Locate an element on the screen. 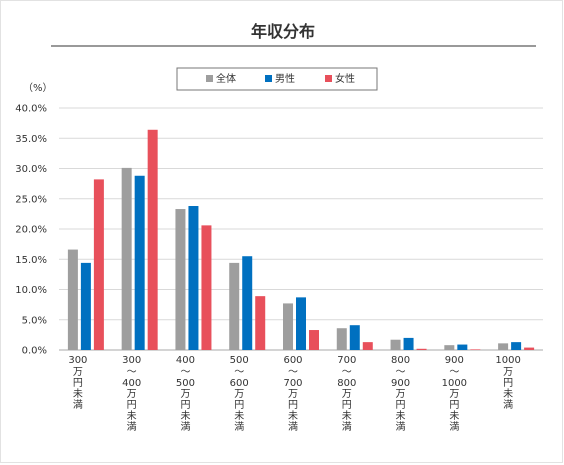 This screenshot has height=465, width=564. x-tick-label: 400 is located at coordinates (185, 360).